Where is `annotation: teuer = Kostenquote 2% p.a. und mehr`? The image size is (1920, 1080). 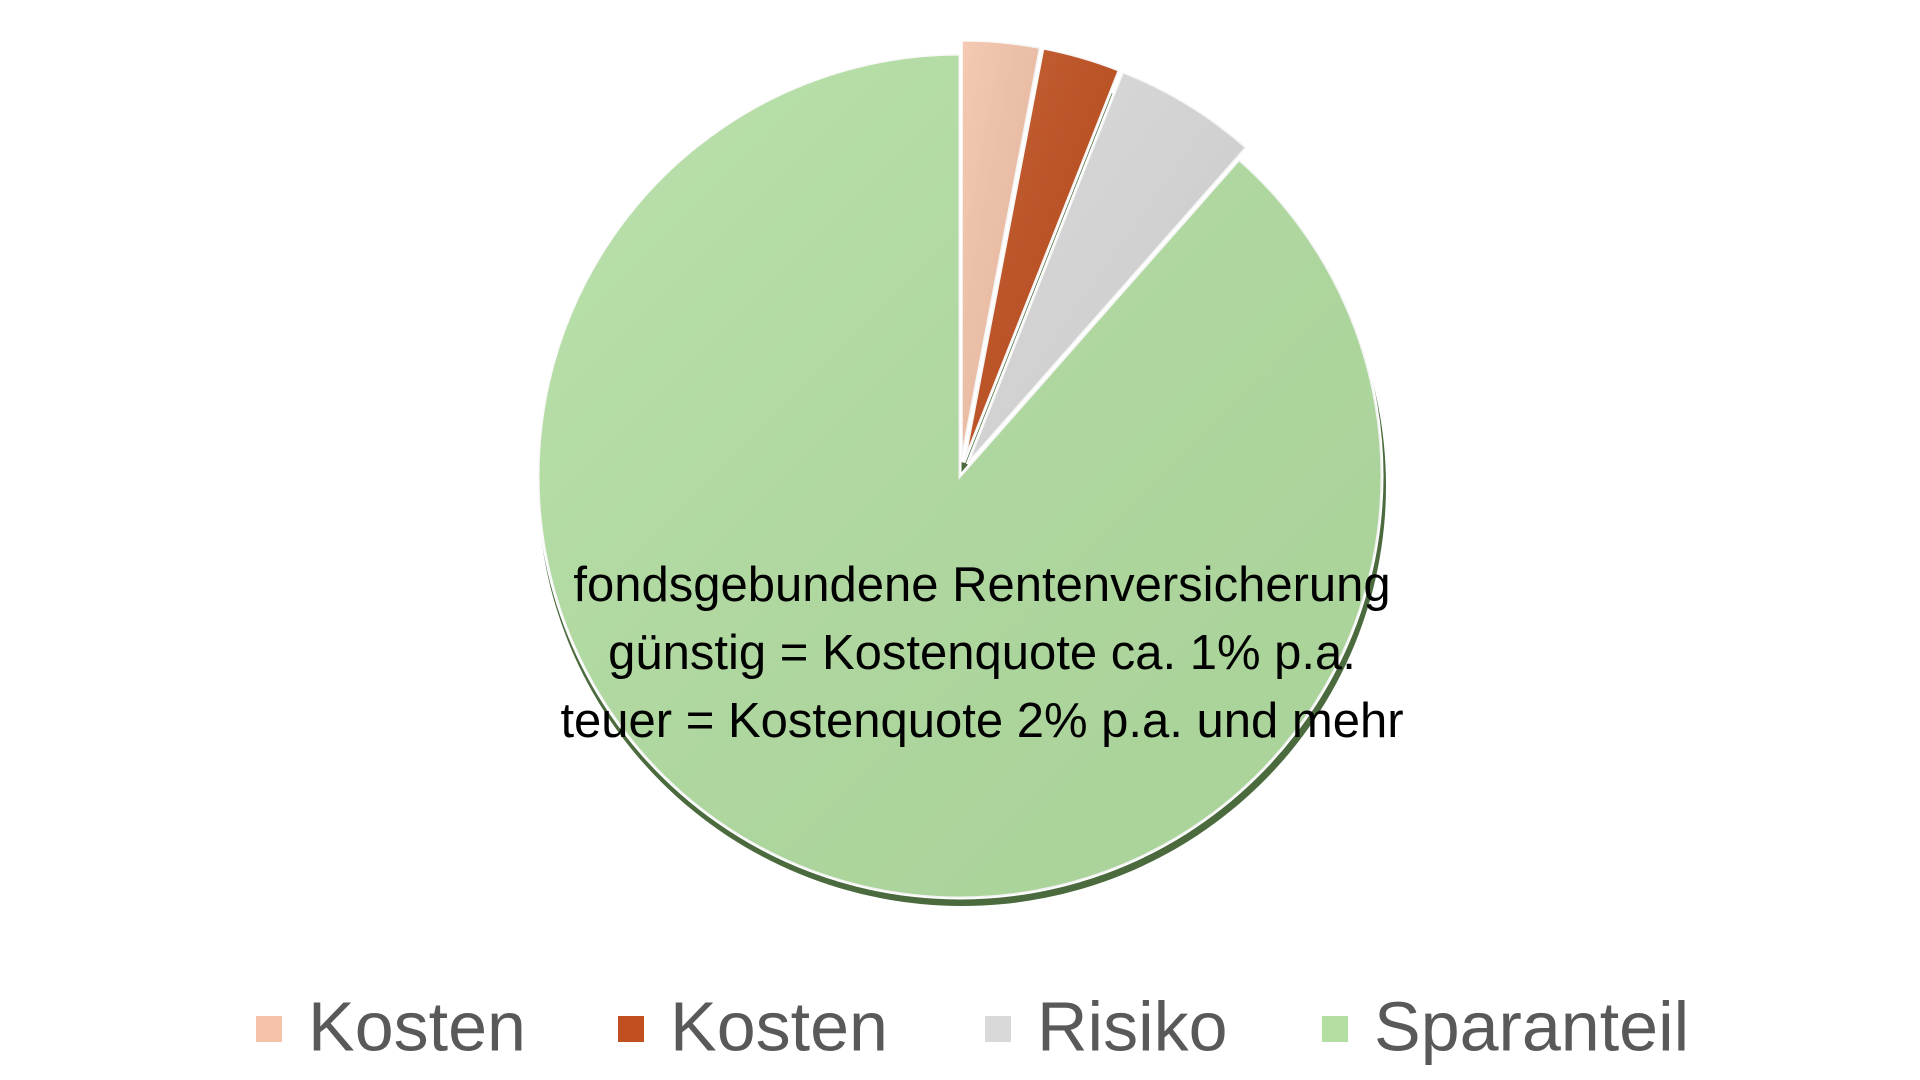
annotation: teuer = Kostenquote 2% p.a. und mehr is located at coordinates (981, 721).